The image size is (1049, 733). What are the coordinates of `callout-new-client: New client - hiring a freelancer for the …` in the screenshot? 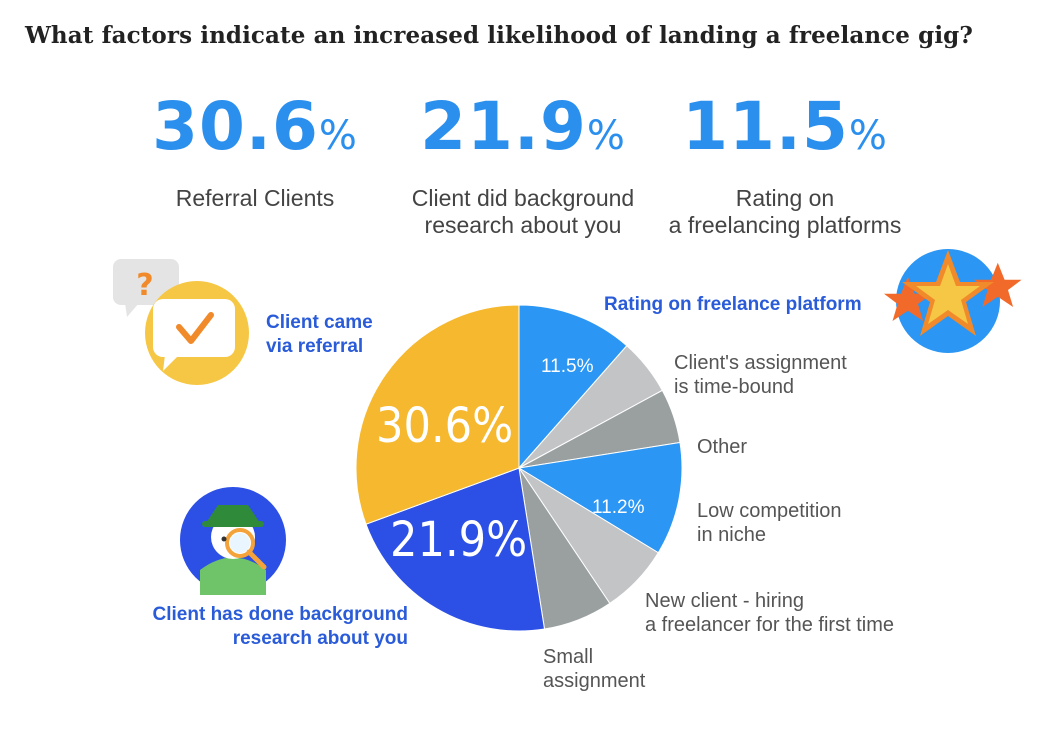 It's located at (769, 613).